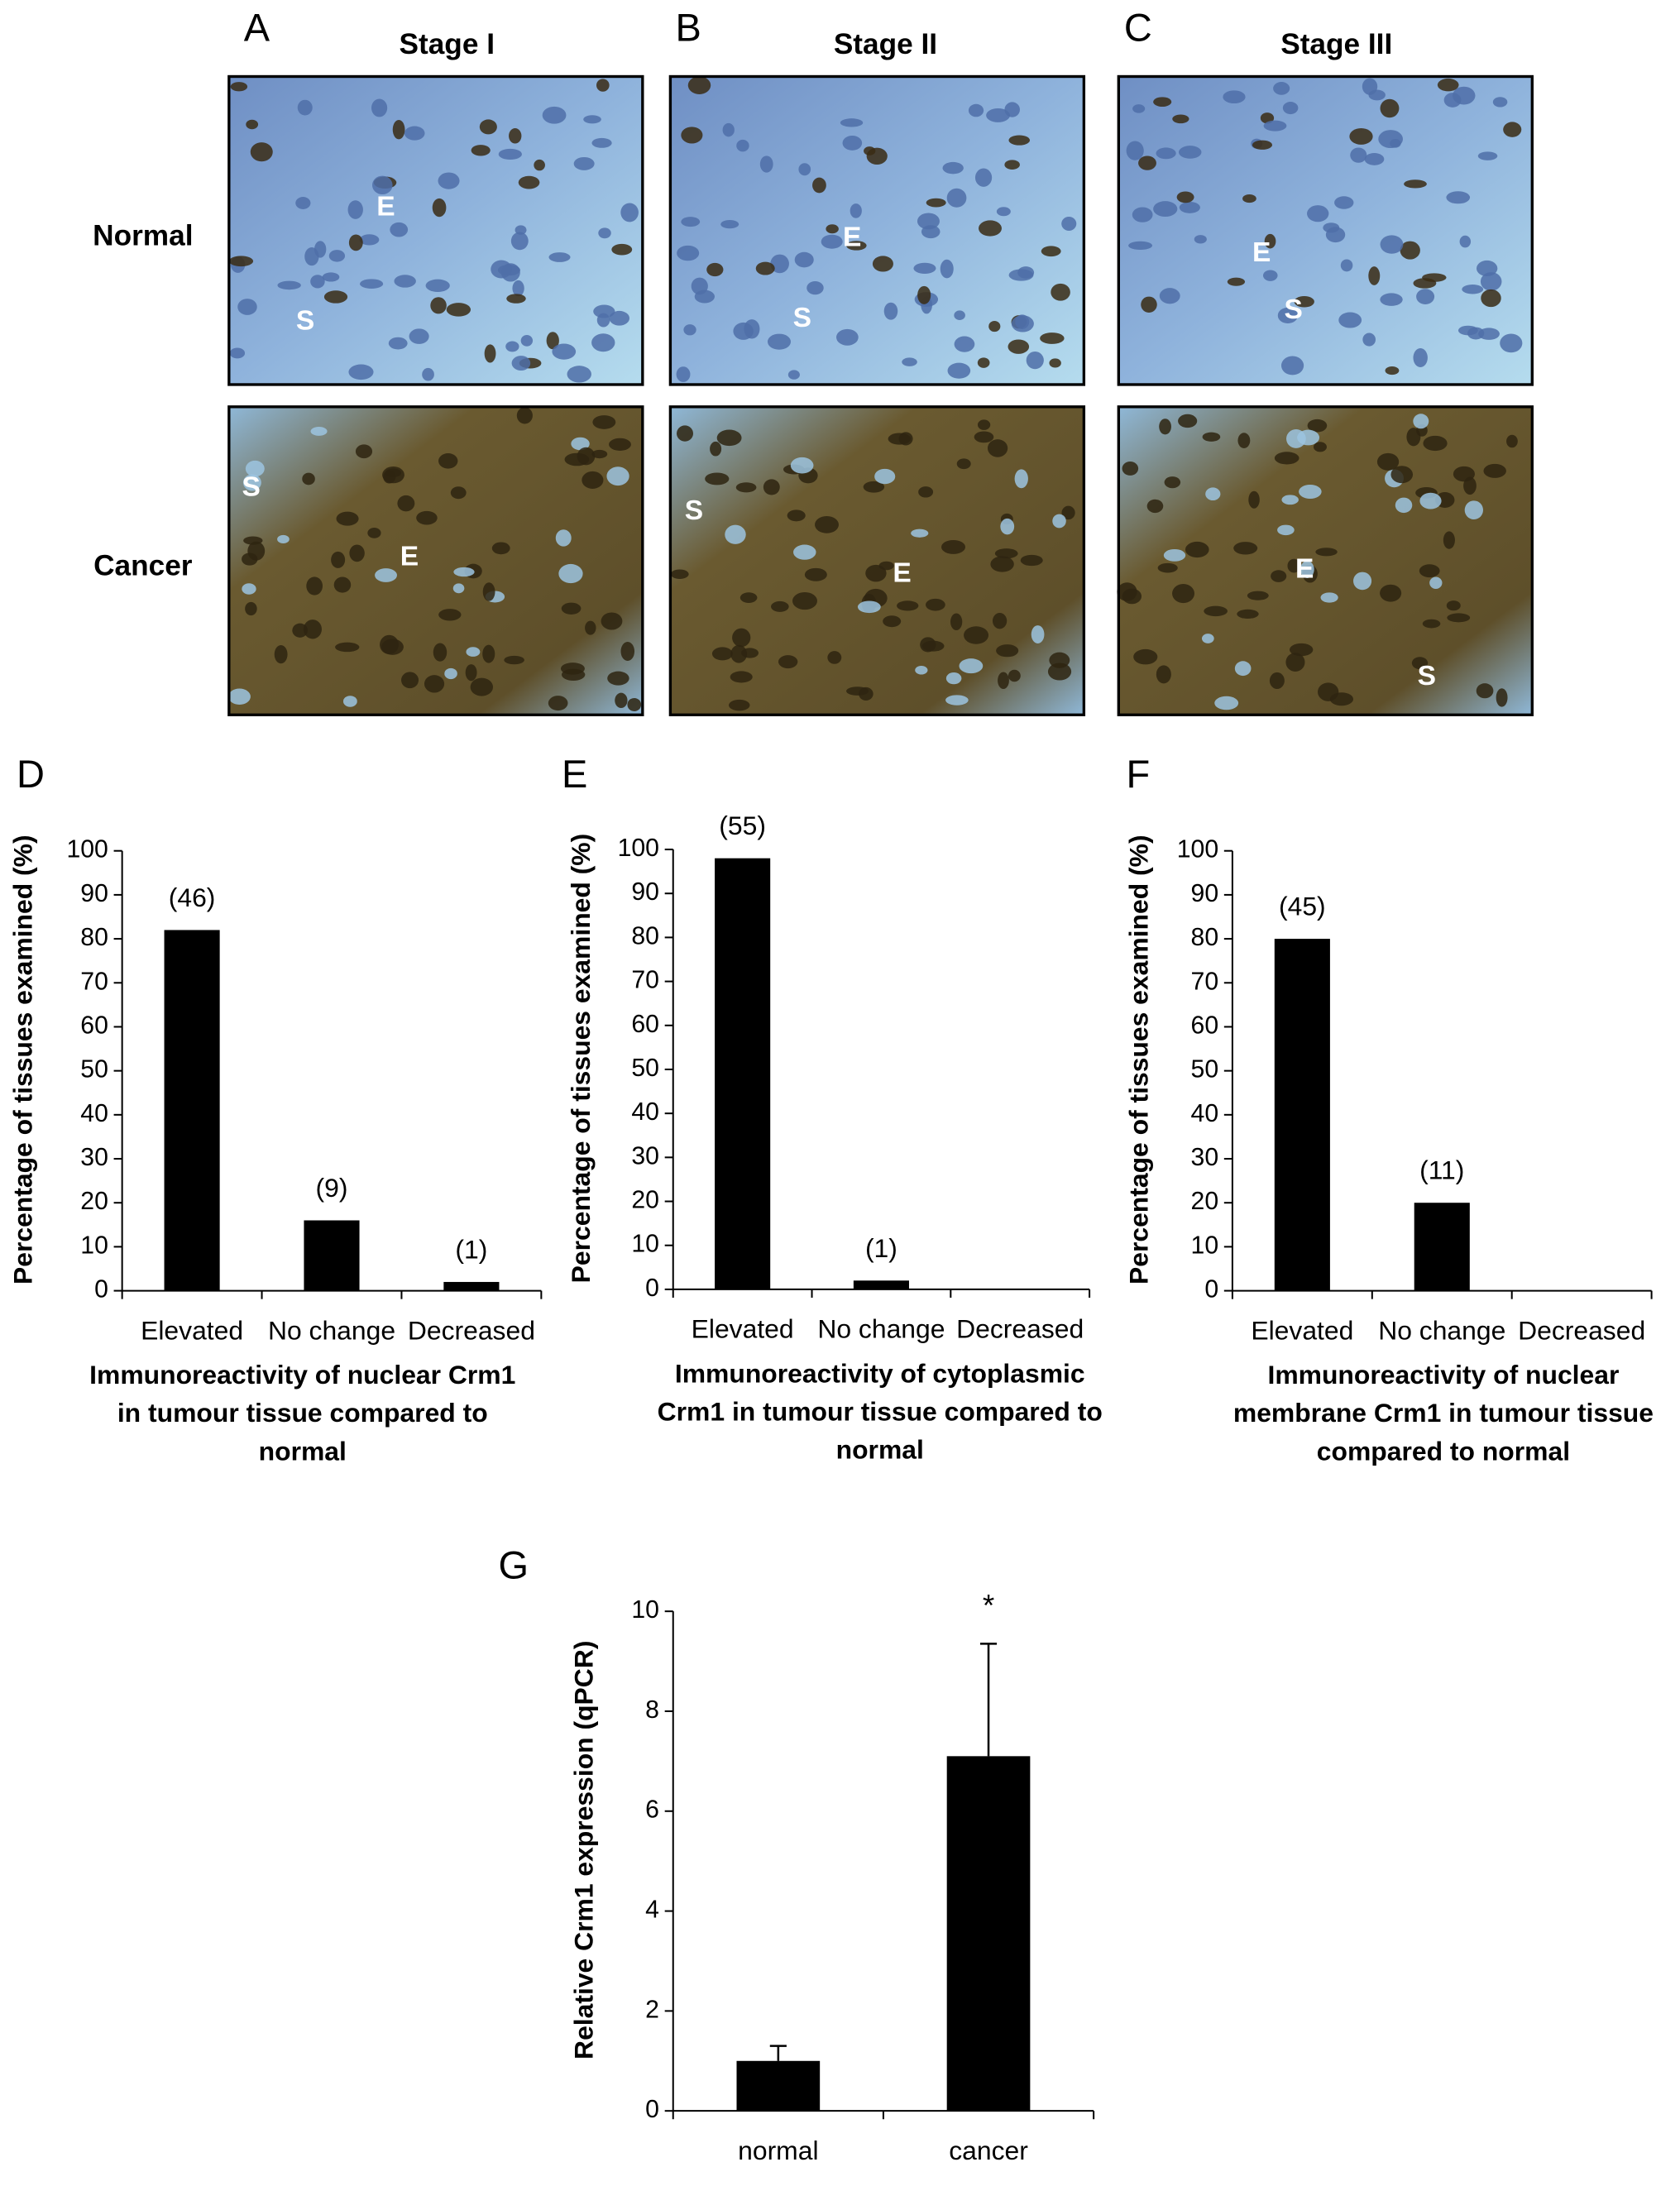 This screenshot has width=1680, height=2186. Describe the element at coordinates (645, 980) in the screenshot. I see `y-tick-label: 70` at that location.